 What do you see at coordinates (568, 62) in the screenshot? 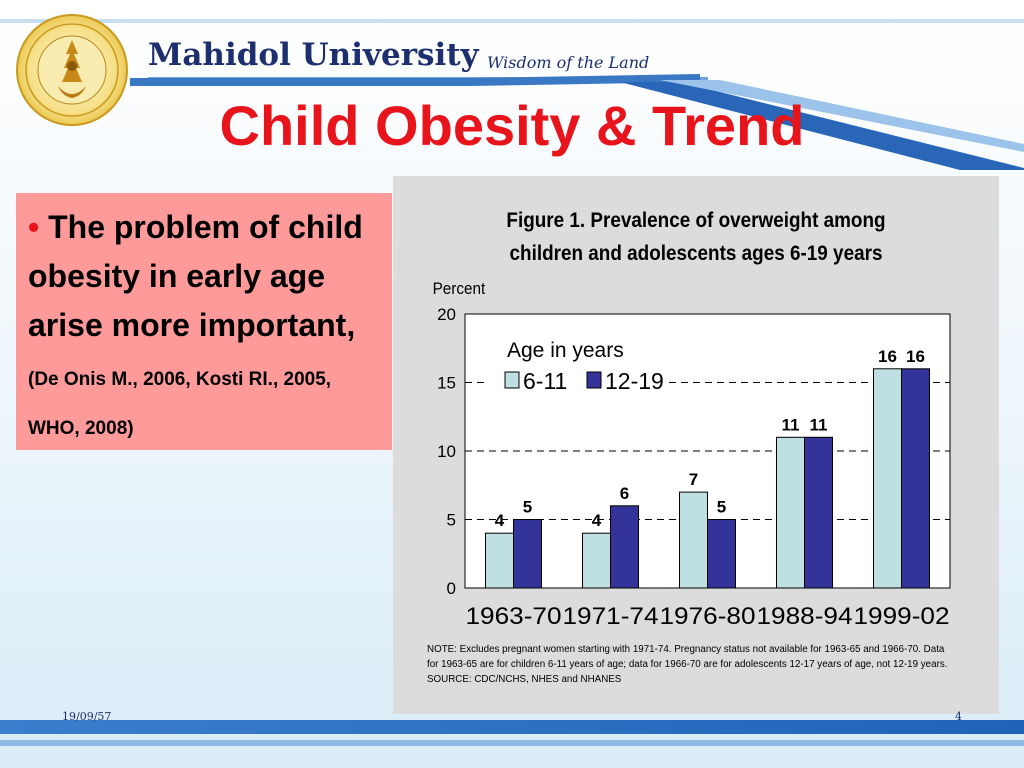
I see `university-motto: Wisdom of the Land` at bounding box center [568, 62].